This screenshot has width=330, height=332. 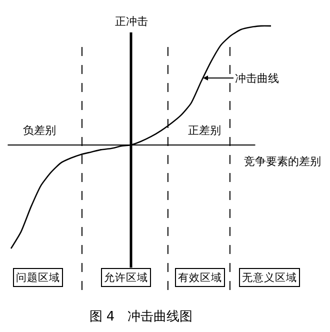 I want to click on annotation: 正差别, so click(x=204, y=130).